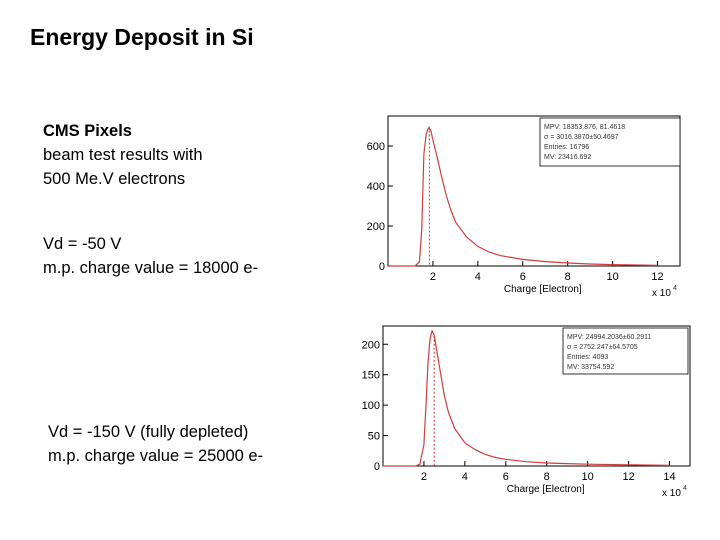 This screenshot has width=720, height=540. Describe the element at coordinates (581, 137) in the screenshot. I see `stats-line: σ = 3016.3870±50.4697` at that location.